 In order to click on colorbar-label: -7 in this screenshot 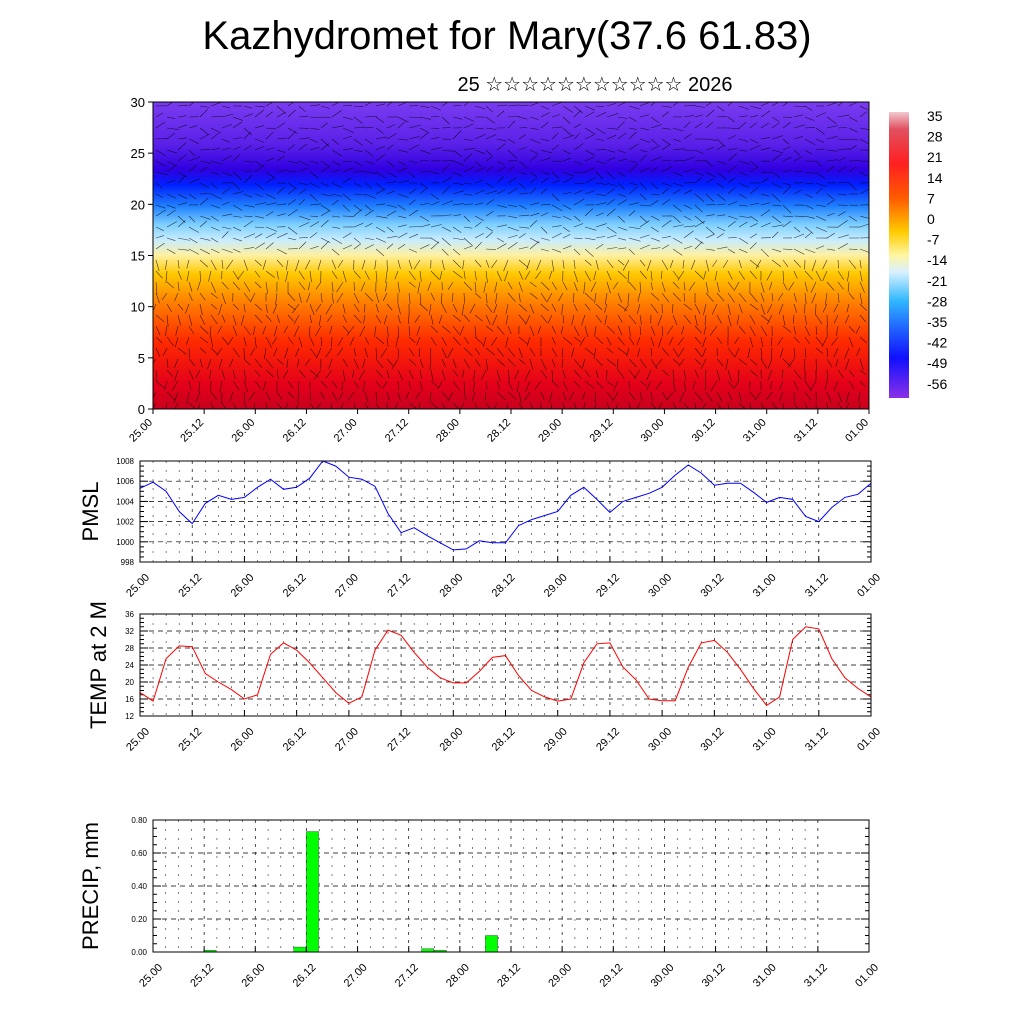, I will do `click(933, 240)`.